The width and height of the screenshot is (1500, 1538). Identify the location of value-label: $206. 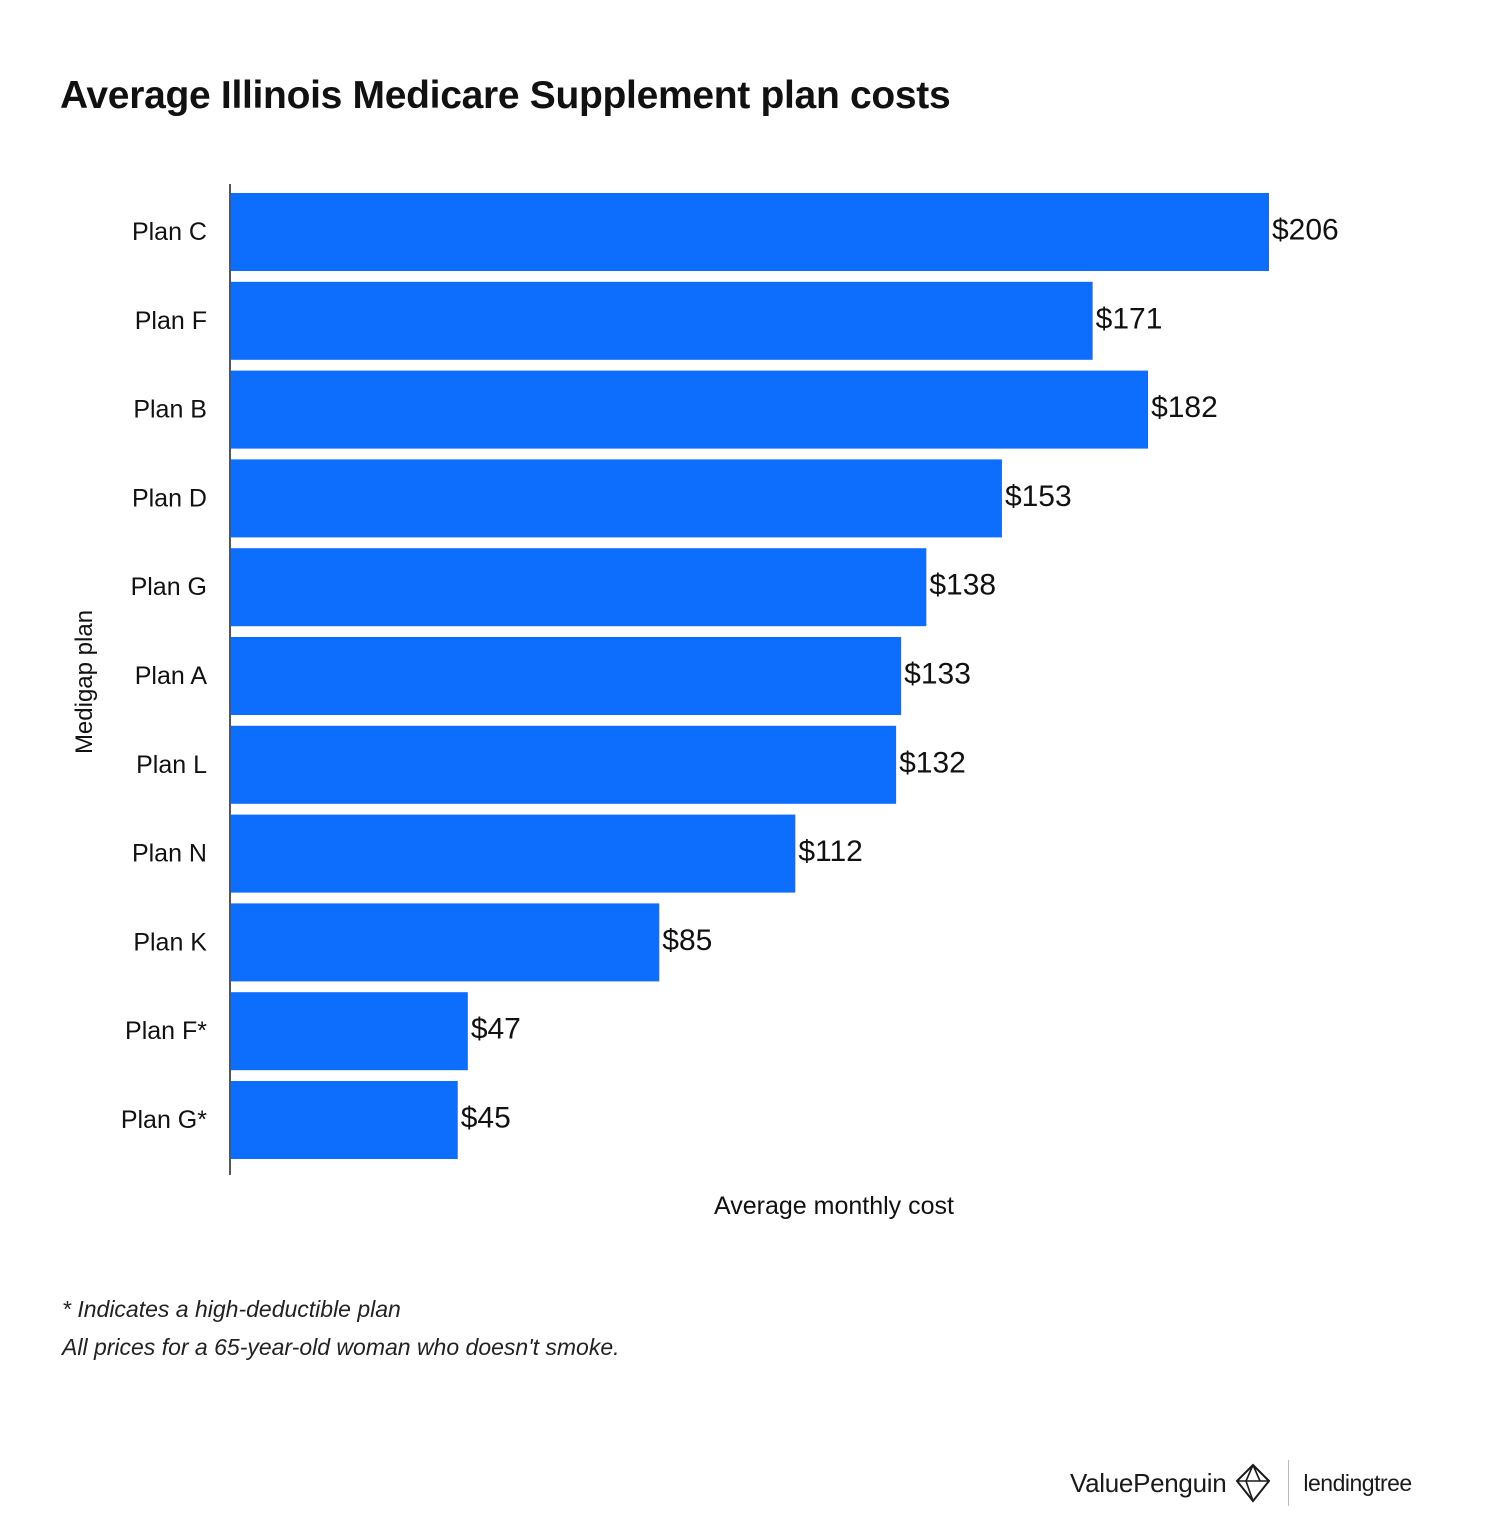
(1305, 230).